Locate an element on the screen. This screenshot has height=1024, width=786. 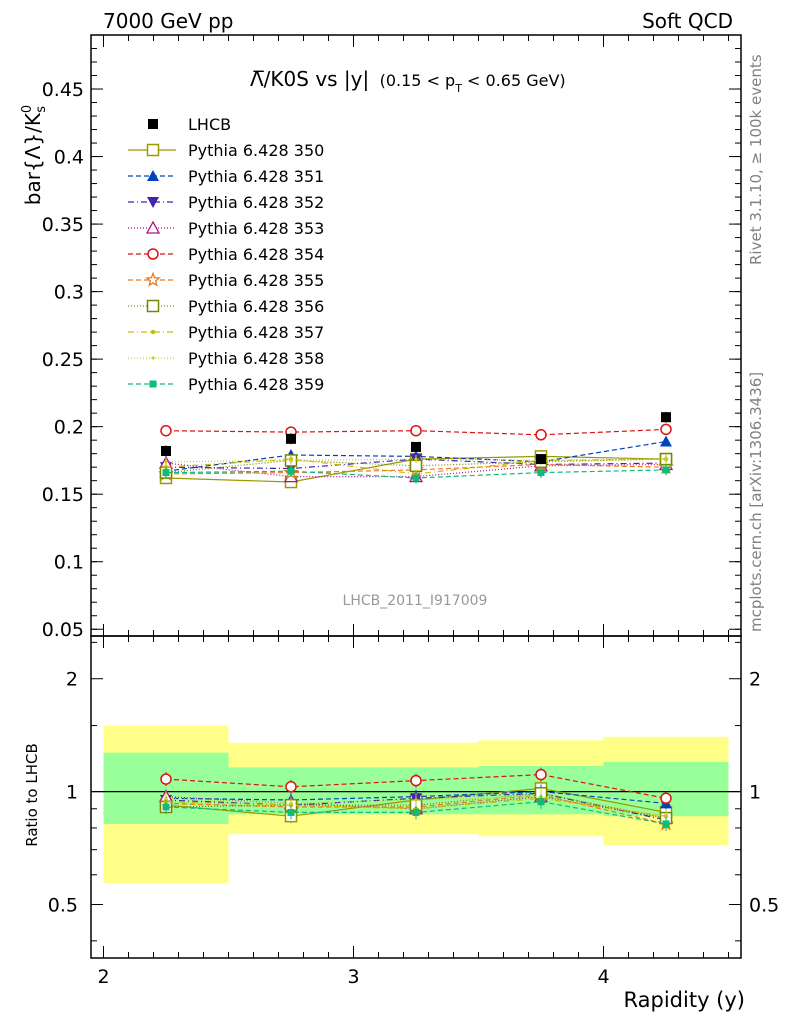
plot-title: Λ̅/K0S vs |y| (0.15 < pT < 0.65 GeV) is located at coordinates (408, 81).